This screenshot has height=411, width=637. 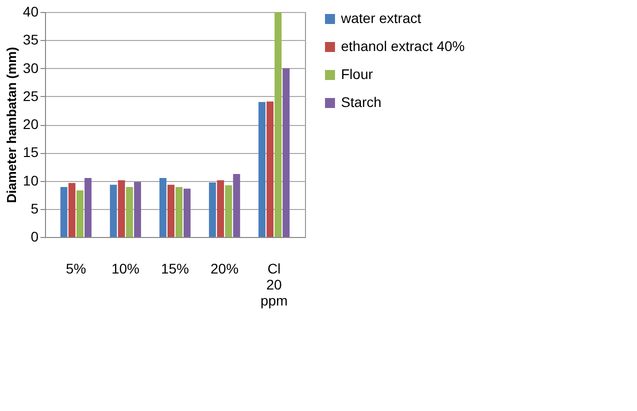 I want to click on y-tick-label: 15, so click(x=30, y=152).